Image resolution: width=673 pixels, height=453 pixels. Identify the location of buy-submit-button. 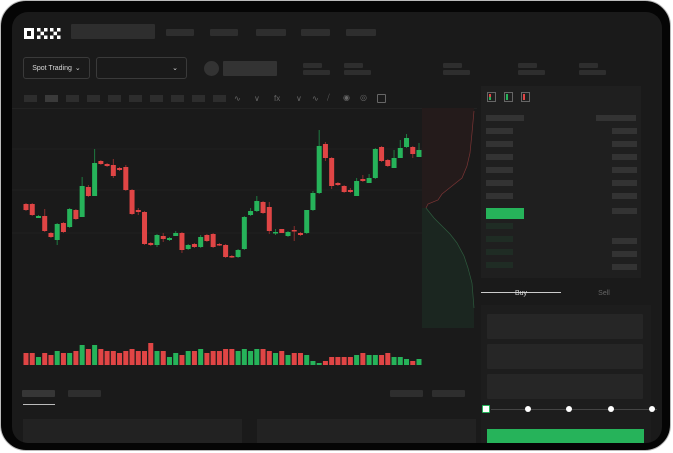
(565, 436).